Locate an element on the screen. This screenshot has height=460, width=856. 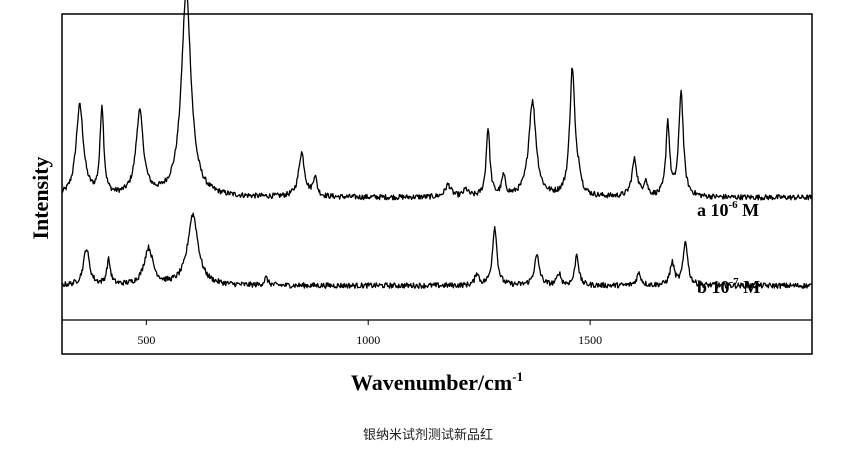
x-axis-ticks: 500 1000 1500 is located at coordinates (369, 333).